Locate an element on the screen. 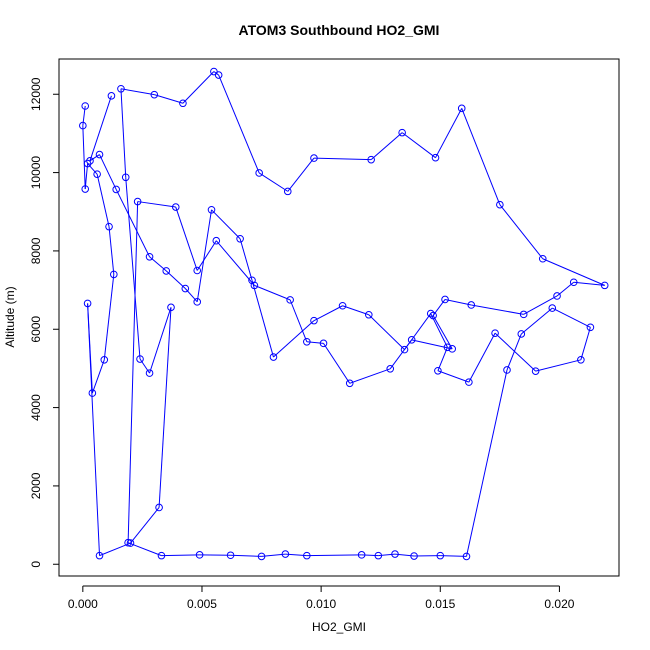 Image resolution: width=650 pixels, height=650 pixels. y-tick-label: 0 is located at coordinates (36, 564).